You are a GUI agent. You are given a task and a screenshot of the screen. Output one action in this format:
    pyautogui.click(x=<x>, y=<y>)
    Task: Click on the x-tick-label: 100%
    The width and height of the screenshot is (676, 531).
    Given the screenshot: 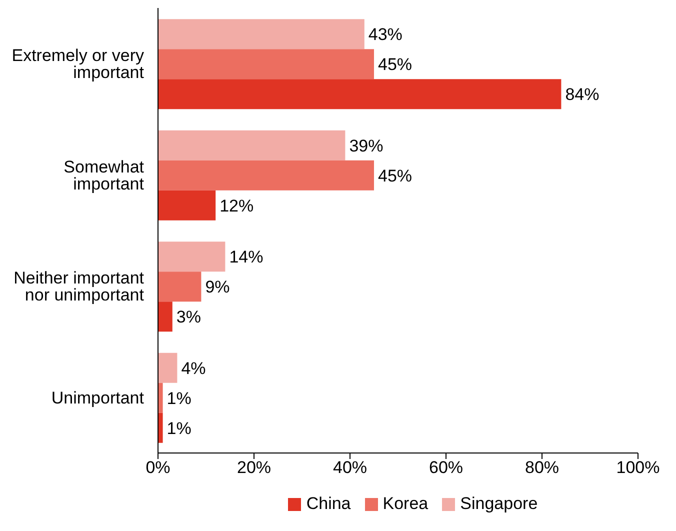 What is the action you would take?
    pyautogui.click(x=638, y=468)
    